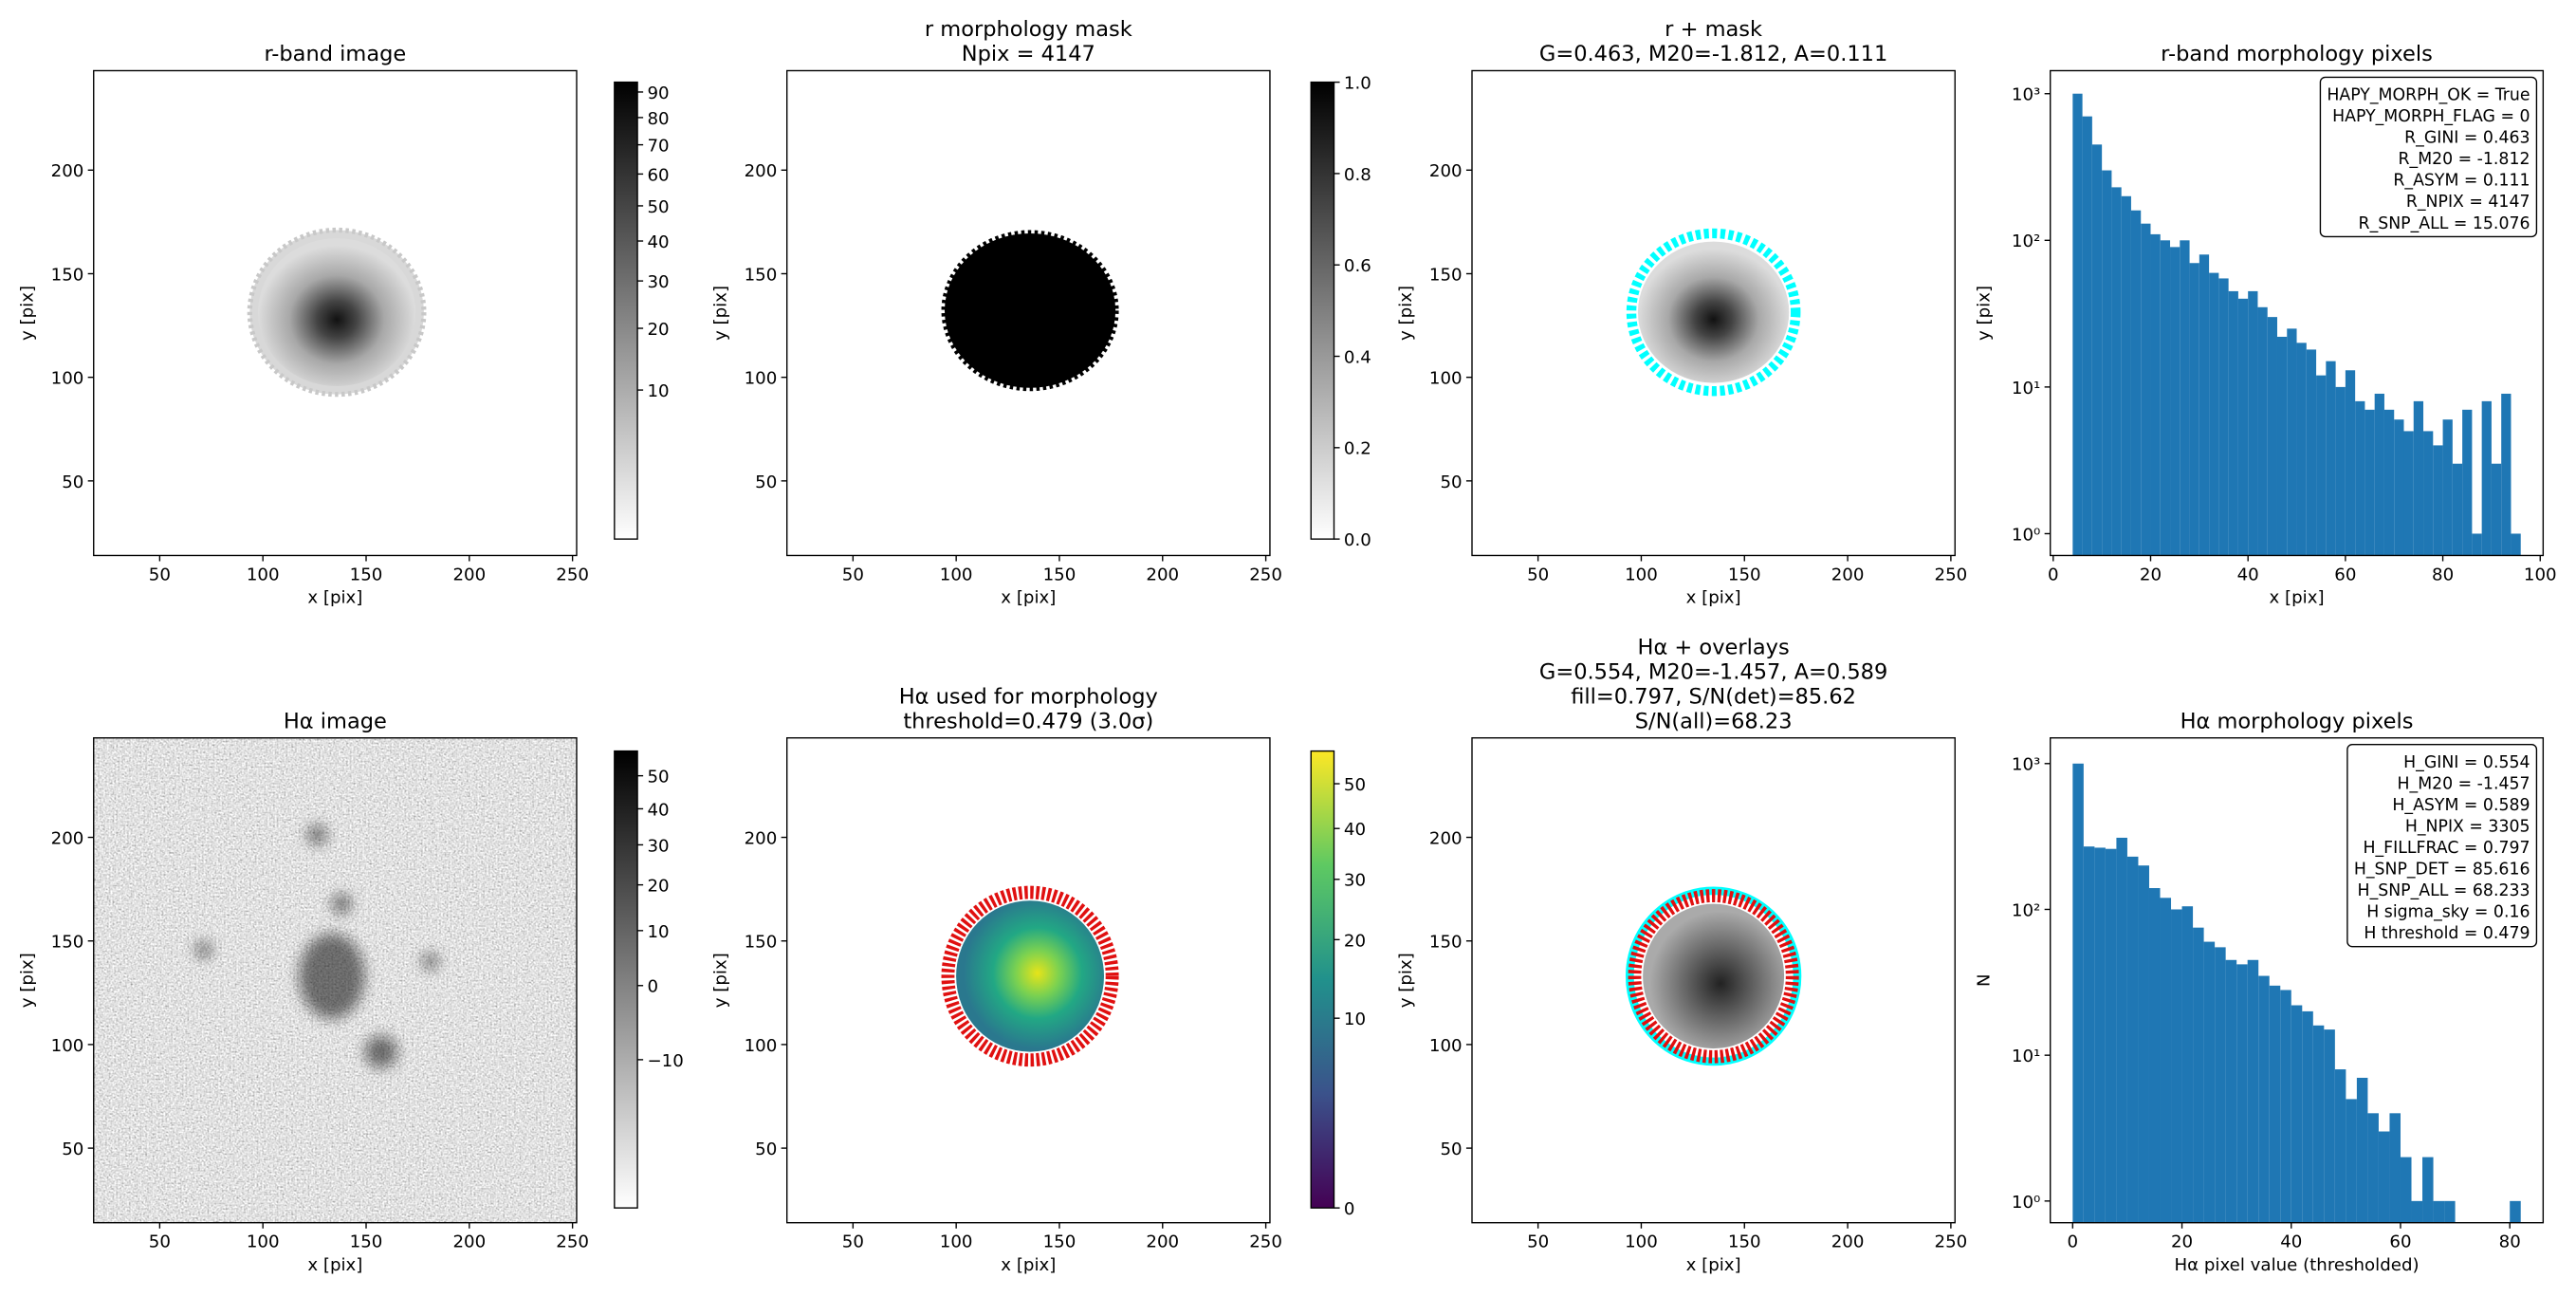 The image size is (2576, 1297). Describe the element at coordinates (1357, 175) in the screenshot. I see `colorbar-tick-label: 0.8` at that location.